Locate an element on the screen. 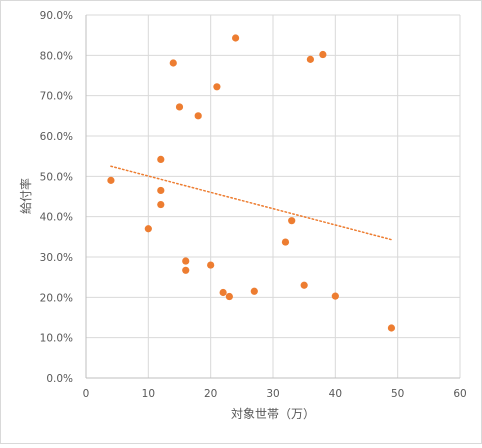 The width and height of the screenshot is (482, 448). y-tick-label: 30.0% is located at coordinates (56, 258).